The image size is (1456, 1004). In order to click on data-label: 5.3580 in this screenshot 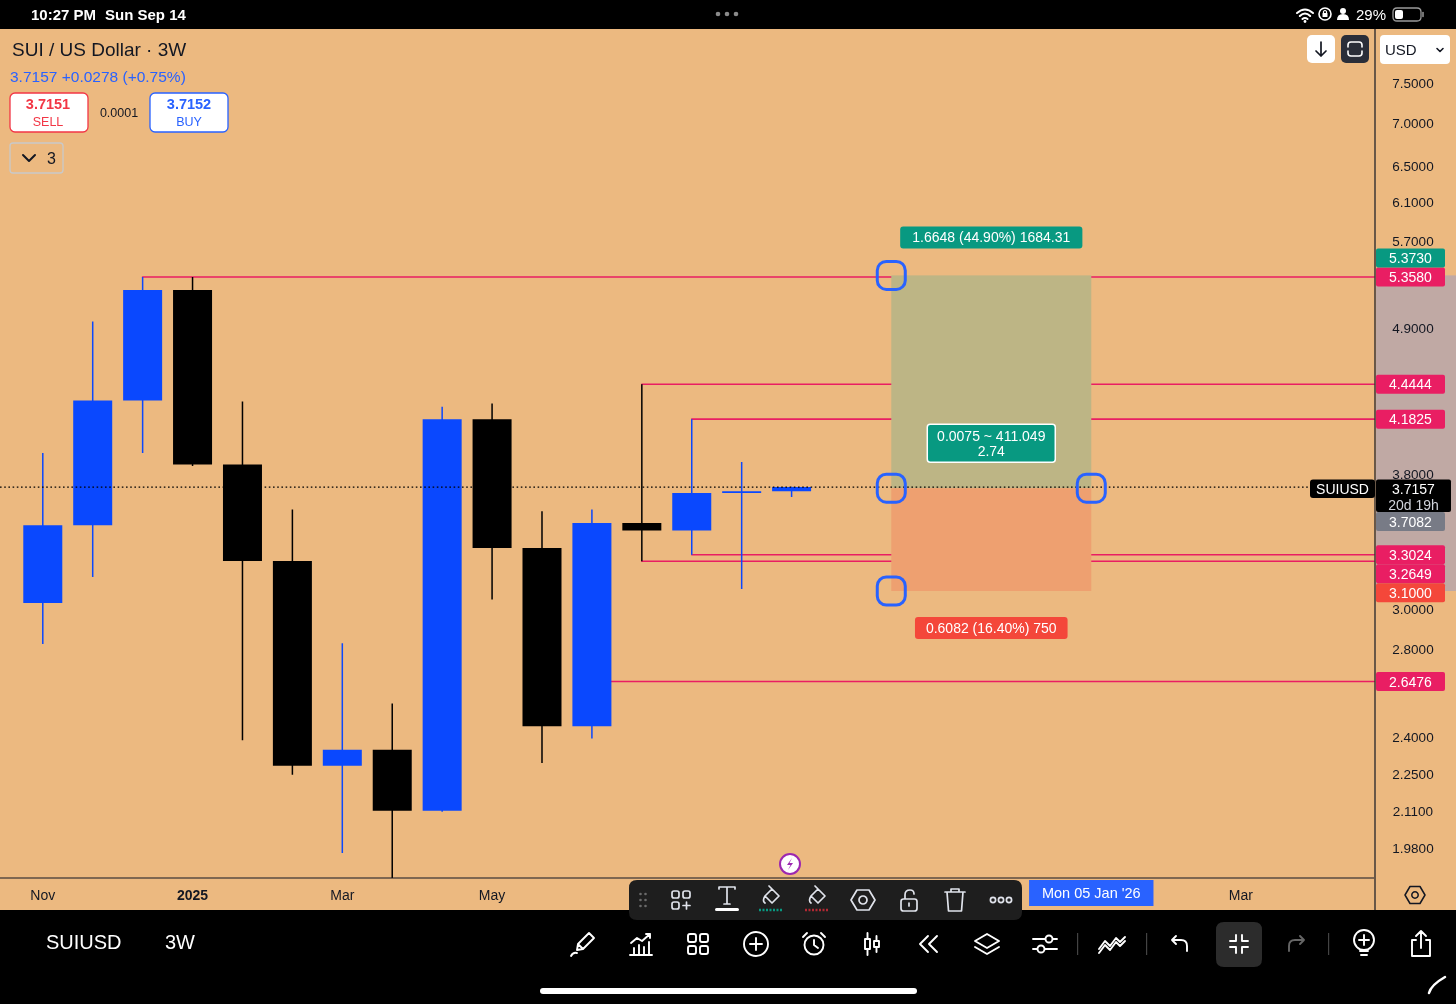, I will do `click(1411, 276)`.